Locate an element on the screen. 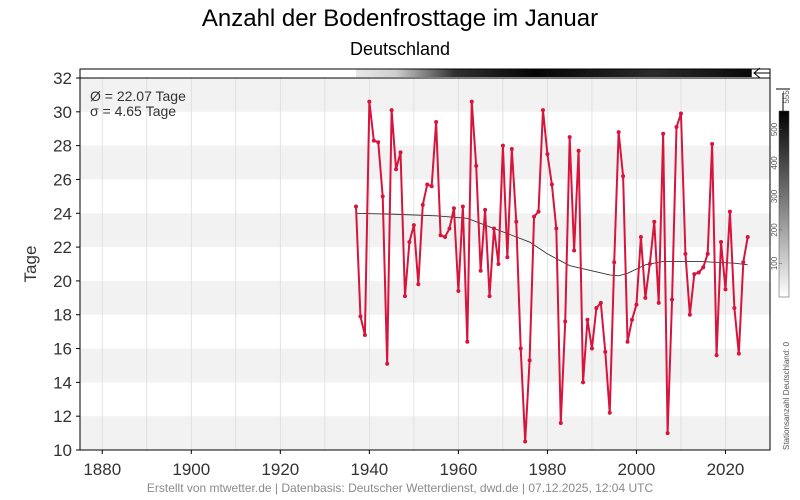 The image size is (800, 500). station-count-strip is located at coordinates (554, 73).